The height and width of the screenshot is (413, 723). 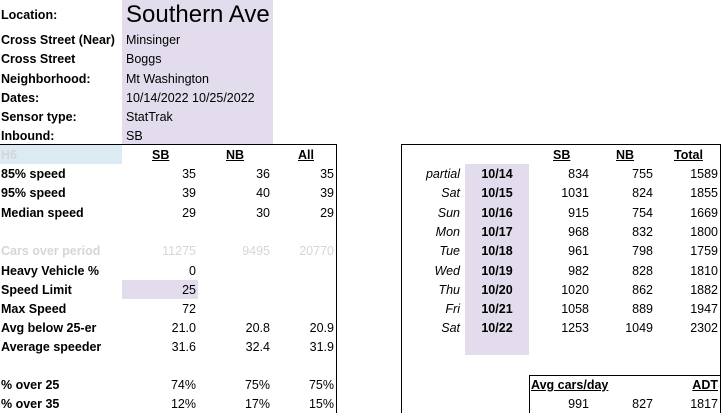 I want to click on daily-row-day: Thu, so click(x=449, y=290).